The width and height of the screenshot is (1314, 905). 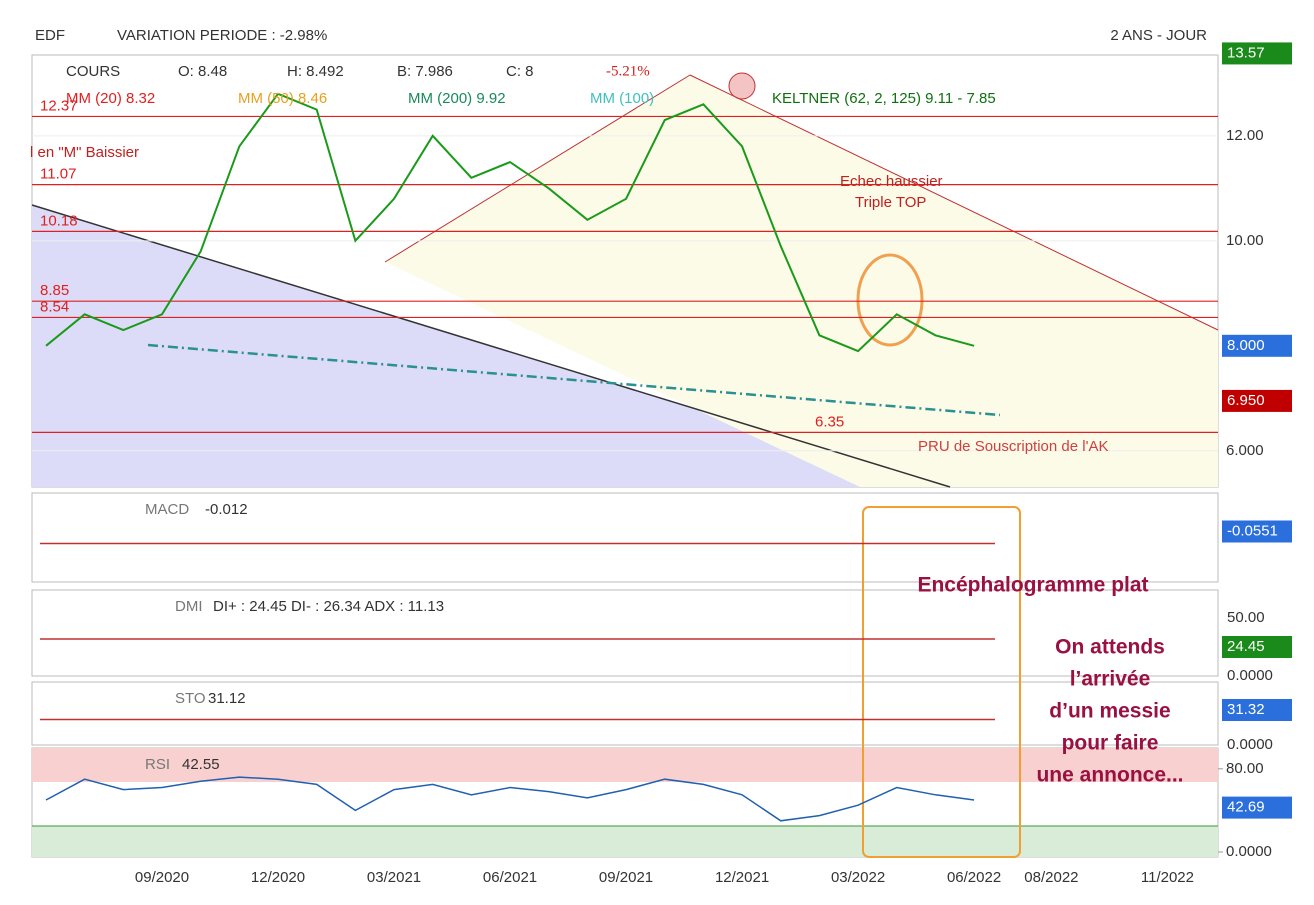 What do you see at coordinates (1246, 709) in the screenshot?
I see `panel-tag: 31.32` at bounding box center [1246, 709].